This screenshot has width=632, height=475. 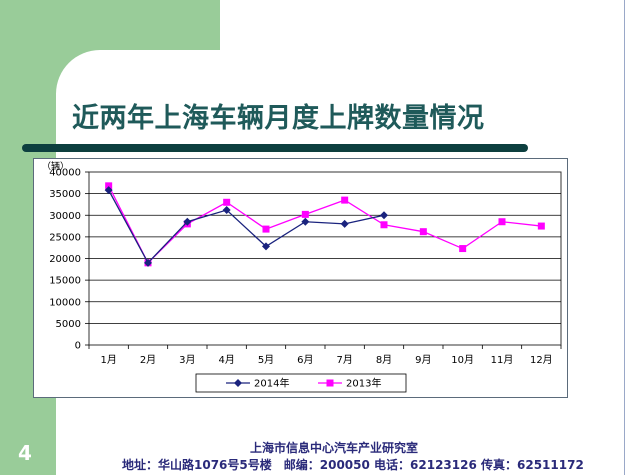 What do you see at coordinates (65, 216) in the screenshot?
I see `y-tick-label: 30000` at bounding box center [65, 216].